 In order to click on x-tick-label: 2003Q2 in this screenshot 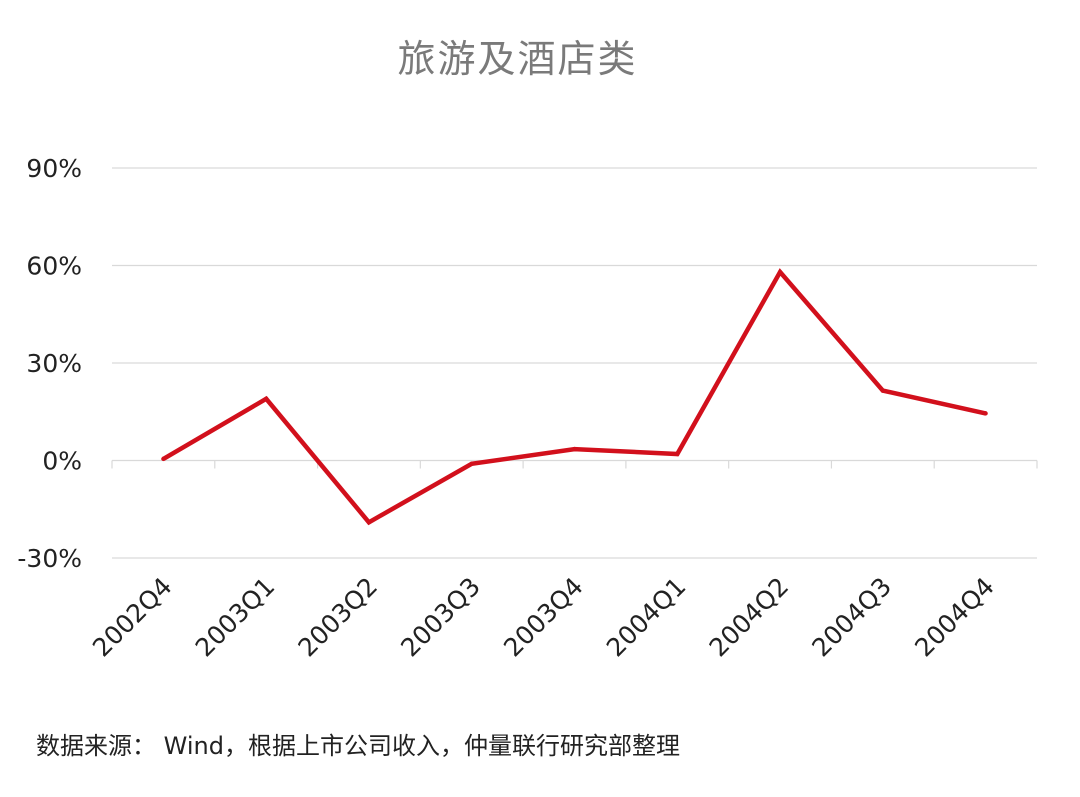, I will do `click(338, 617)`.